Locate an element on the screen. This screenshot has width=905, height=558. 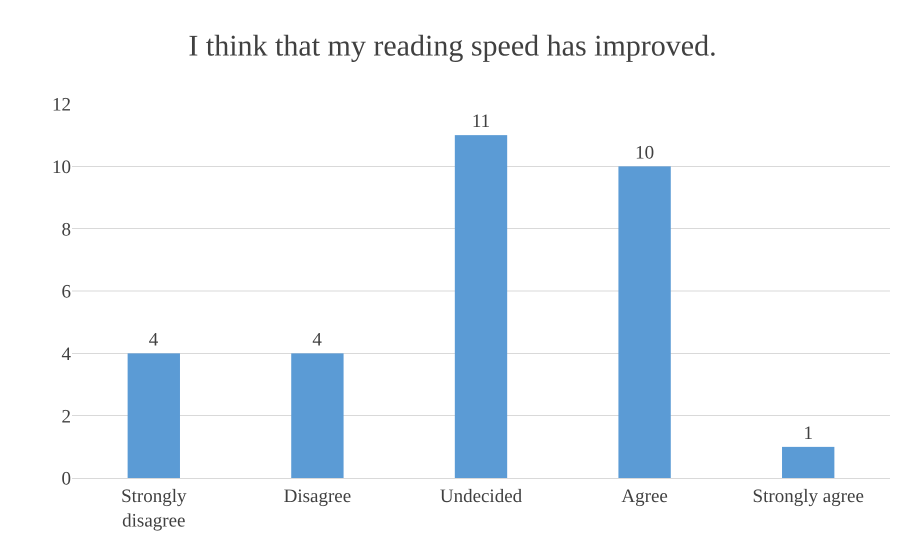
x-tick-label: Disagree is located at coordinates (318, 496).